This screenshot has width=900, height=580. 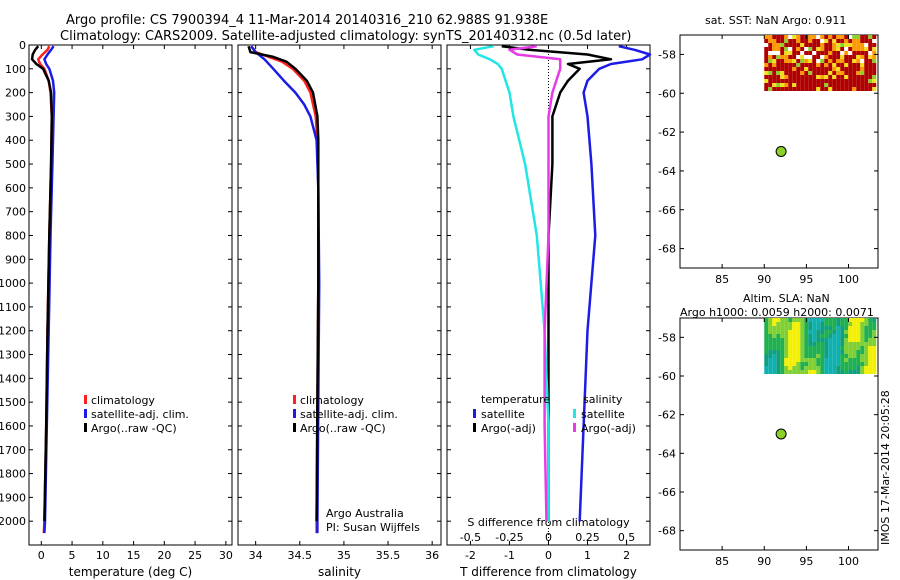 What do you see at coordinates (365, 513) in the screenshot?
I see `annotation-text: Argo Australia` at bounding box center [365, 513].